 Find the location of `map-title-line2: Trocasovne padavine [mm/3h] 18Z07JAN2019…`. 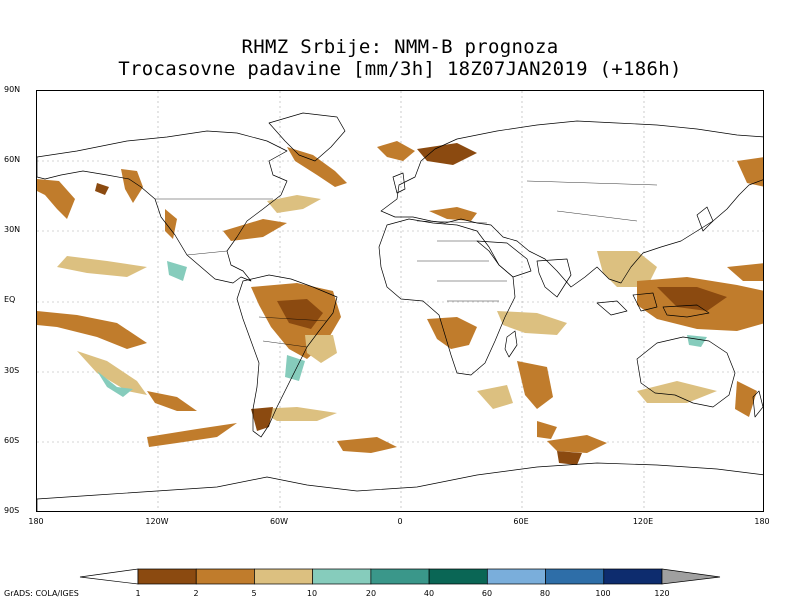

map-title-line2: Trocasovne padavine [mm/3h] 18Z07JAN2019… is located at coordinates (400, 69).